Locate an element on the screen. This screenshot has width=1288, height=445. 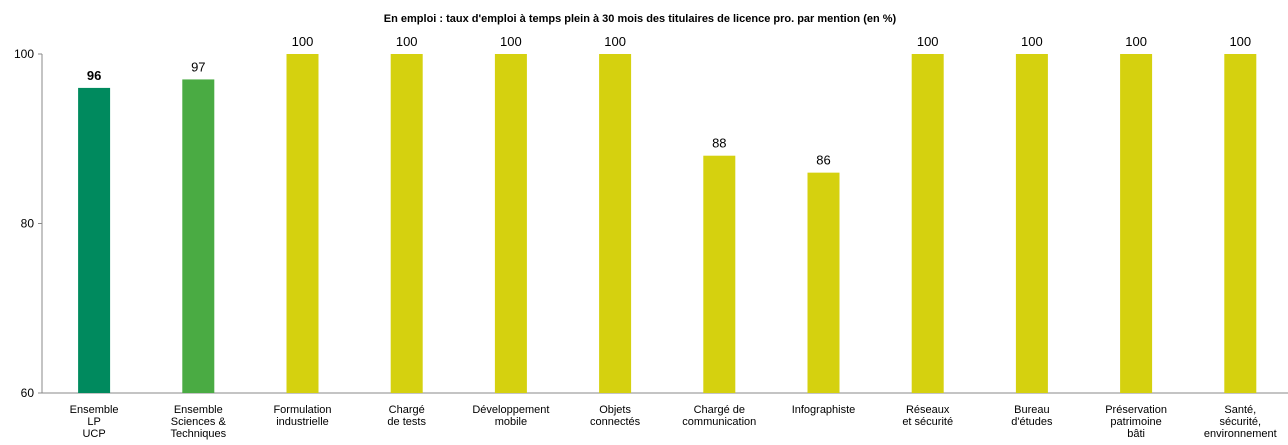
x-tick-label: Développement mobile is located at coordinates (510, 416).